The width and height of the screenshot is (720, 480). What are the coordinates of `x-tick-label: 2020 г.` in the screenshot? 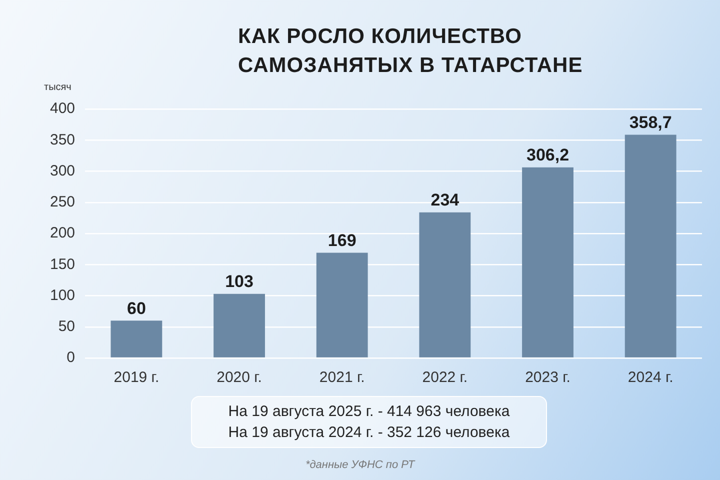 It's located at (239, 377).